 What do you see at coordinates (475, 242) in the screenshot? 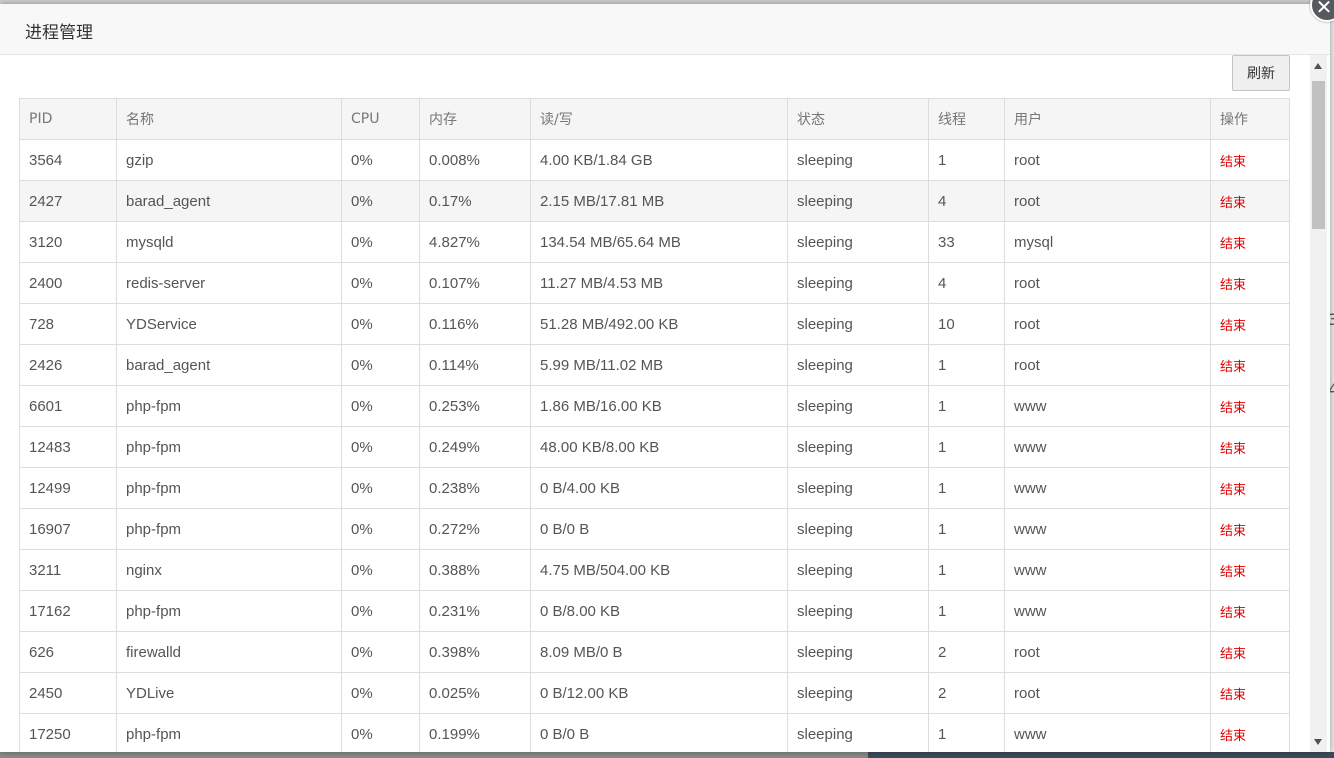
I see `cell-memory: 4.827%` at bounding box center [475, 242].